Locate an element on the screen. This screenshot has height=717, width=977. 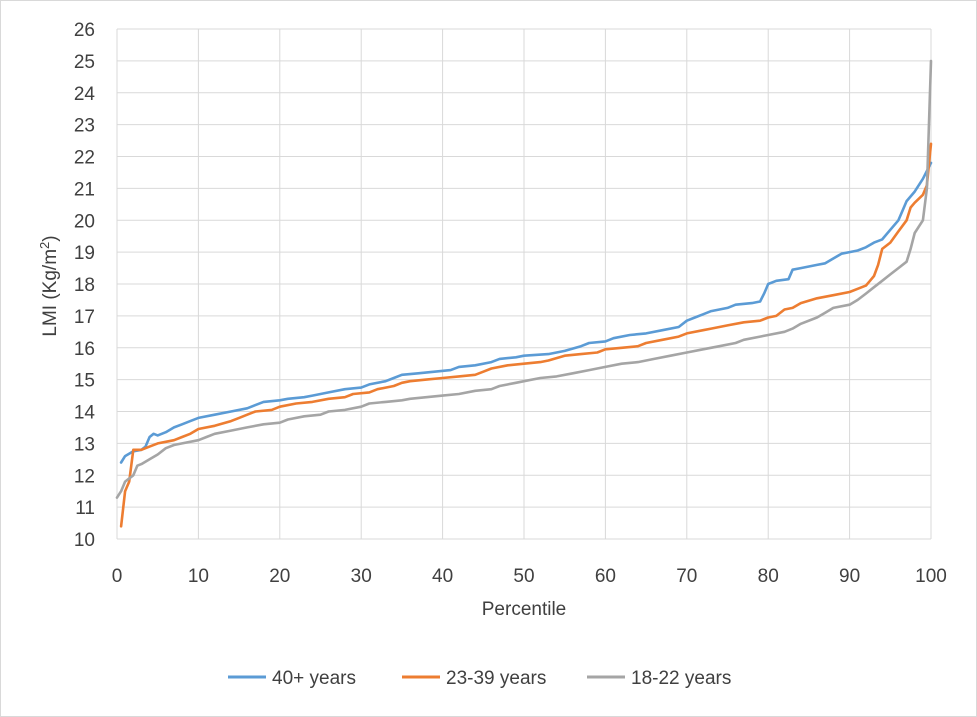
x-tick-label-10: 10 is located at coordinates (198, 576).